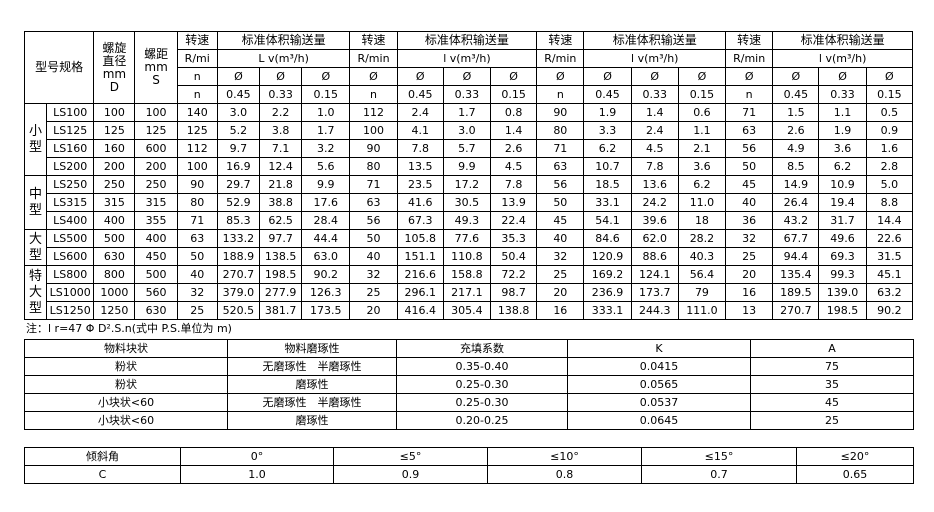 The image size is (934, 512). Describe the element at coordinates (326, 292) in the screenshot. I see `value-cell: 126.3` at that location.